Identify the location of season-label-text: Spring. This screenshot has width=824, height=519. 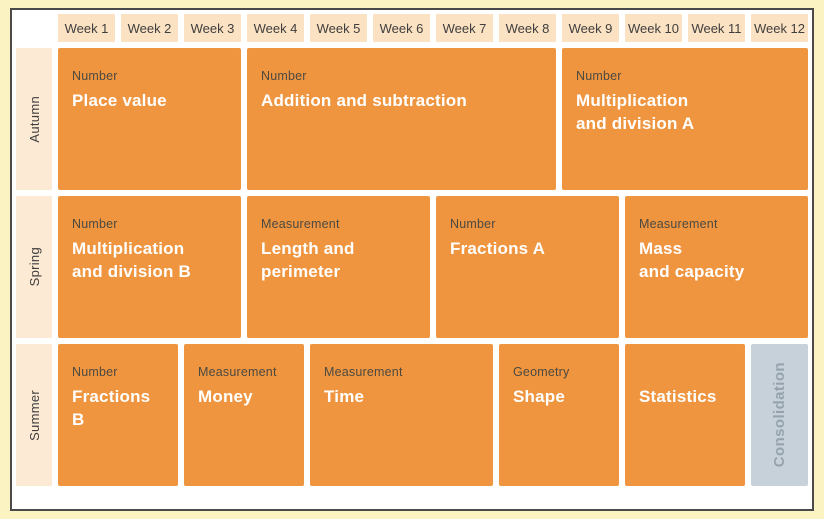
(34, 267).